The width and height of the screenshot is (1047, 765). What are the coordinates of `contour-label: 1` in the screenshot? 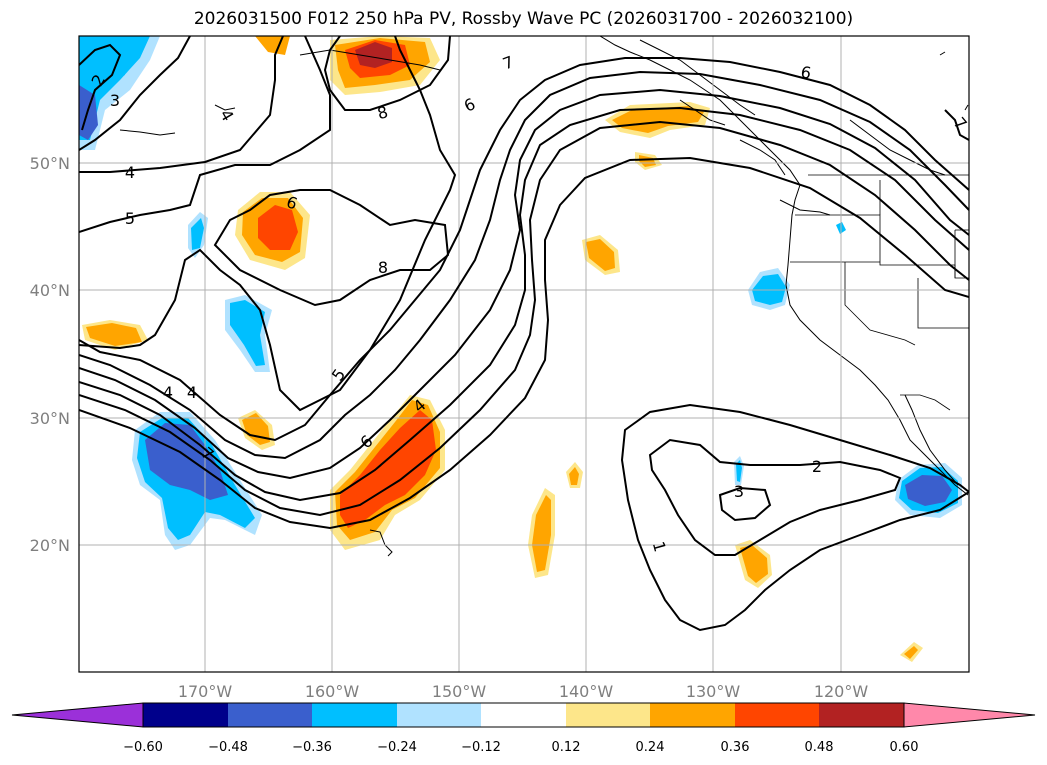 It's located at (659, 546).